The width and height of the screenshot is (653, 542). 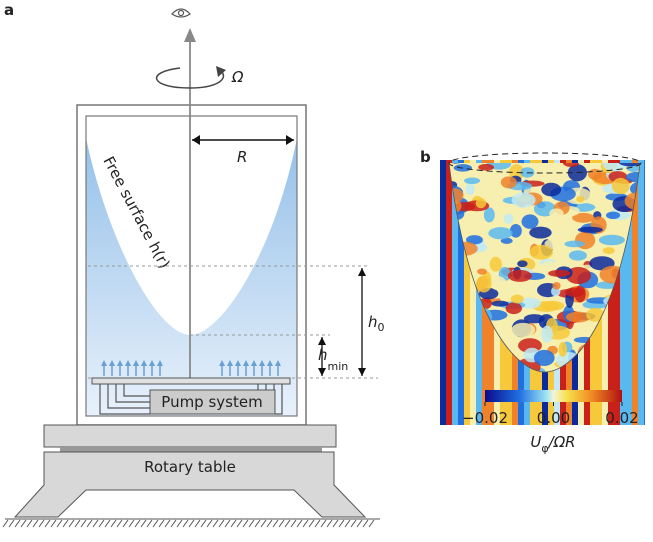 I want to click on air, so click(x=191, y=225).